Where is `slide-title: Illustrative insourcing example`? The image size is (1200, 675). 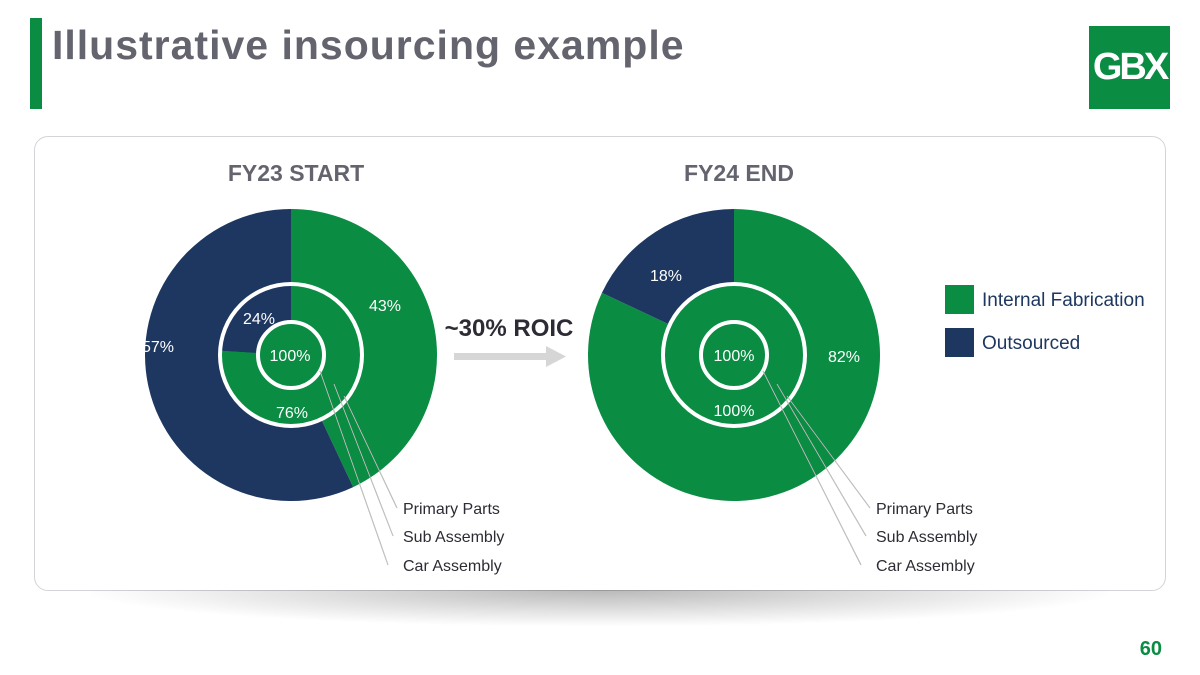
slide-title: Illustrative insourcing example is located at coordinates (368, 45).